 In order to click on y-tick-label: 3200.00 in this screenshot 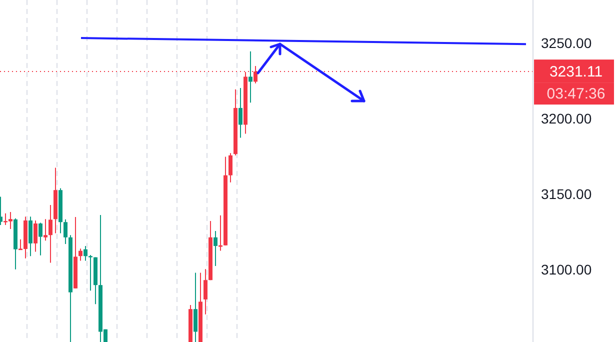, I will do `click(566, 118)`.